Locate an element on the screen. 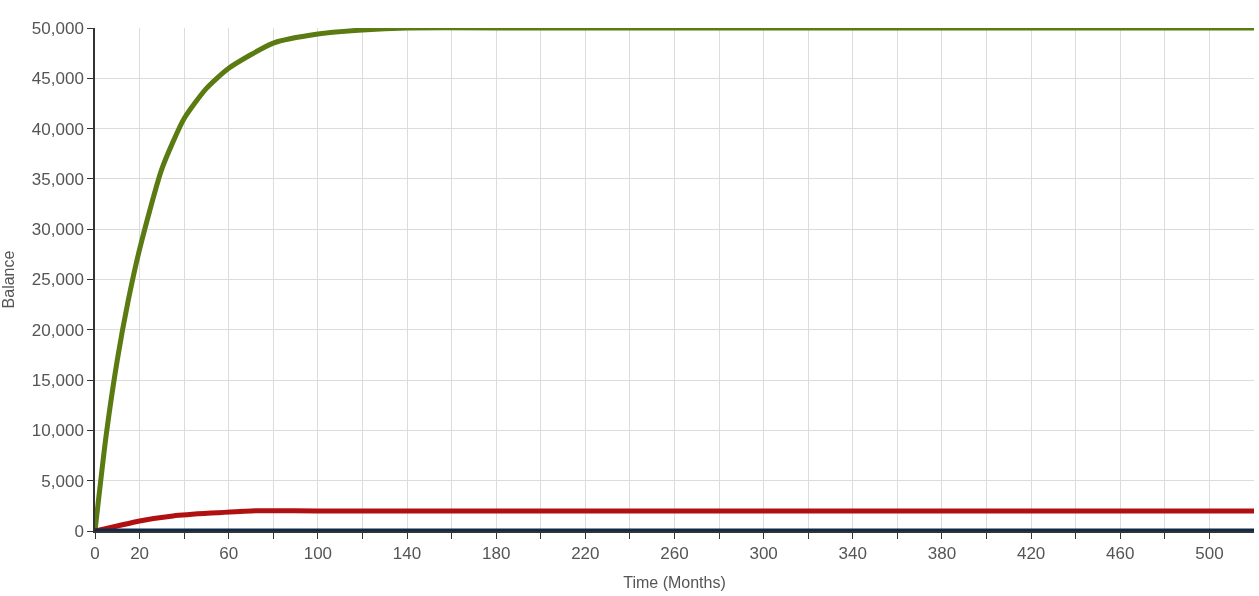 The image size is (1259, 596). x-axis-title: Time (Months) is located at coordinates (674, 583).